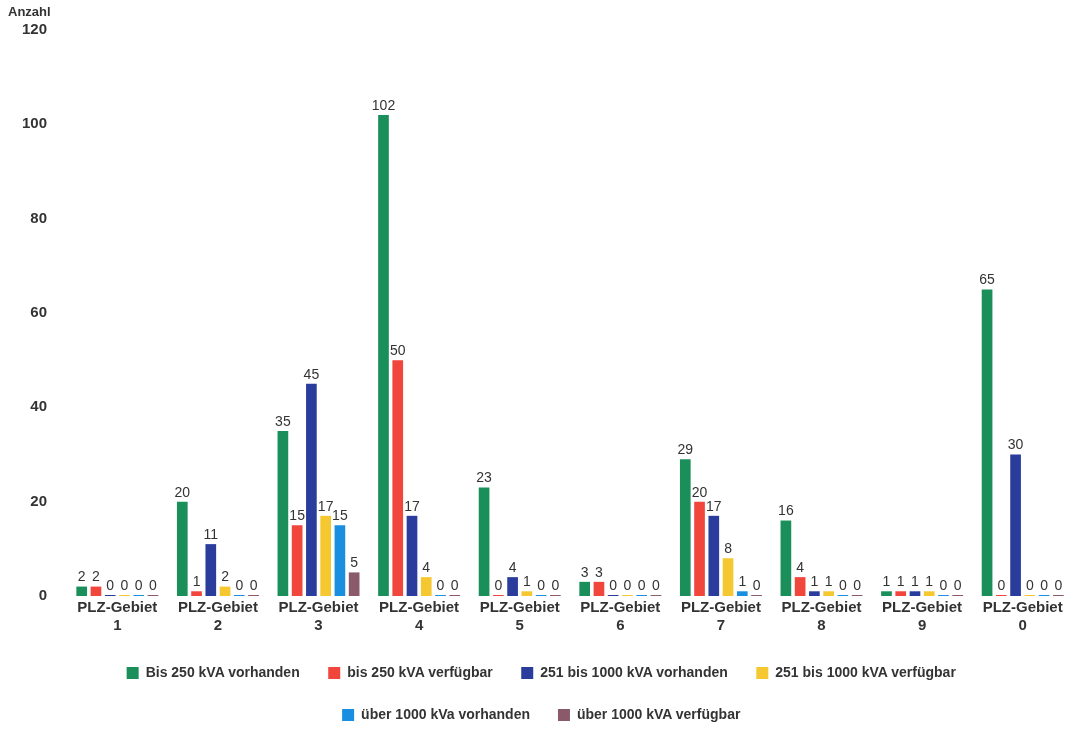 The height and width of the screenshot is (742, 1083). What do you see at coordinates (35, 123) in the screenshot?
I see `y-tick-label: 100` at bounding box center [35, 123].